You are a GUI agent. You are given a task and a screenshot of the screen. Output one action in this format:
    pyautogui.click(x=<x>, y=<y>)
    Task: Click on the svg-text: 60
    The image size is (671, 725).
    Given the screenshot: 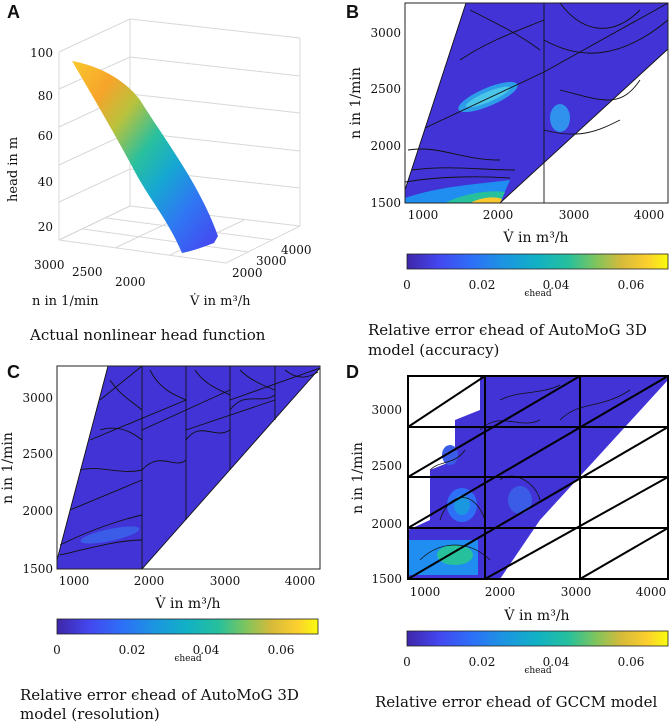 What is the action you would take?
    pyautogui.click(x=45, y=136)
    